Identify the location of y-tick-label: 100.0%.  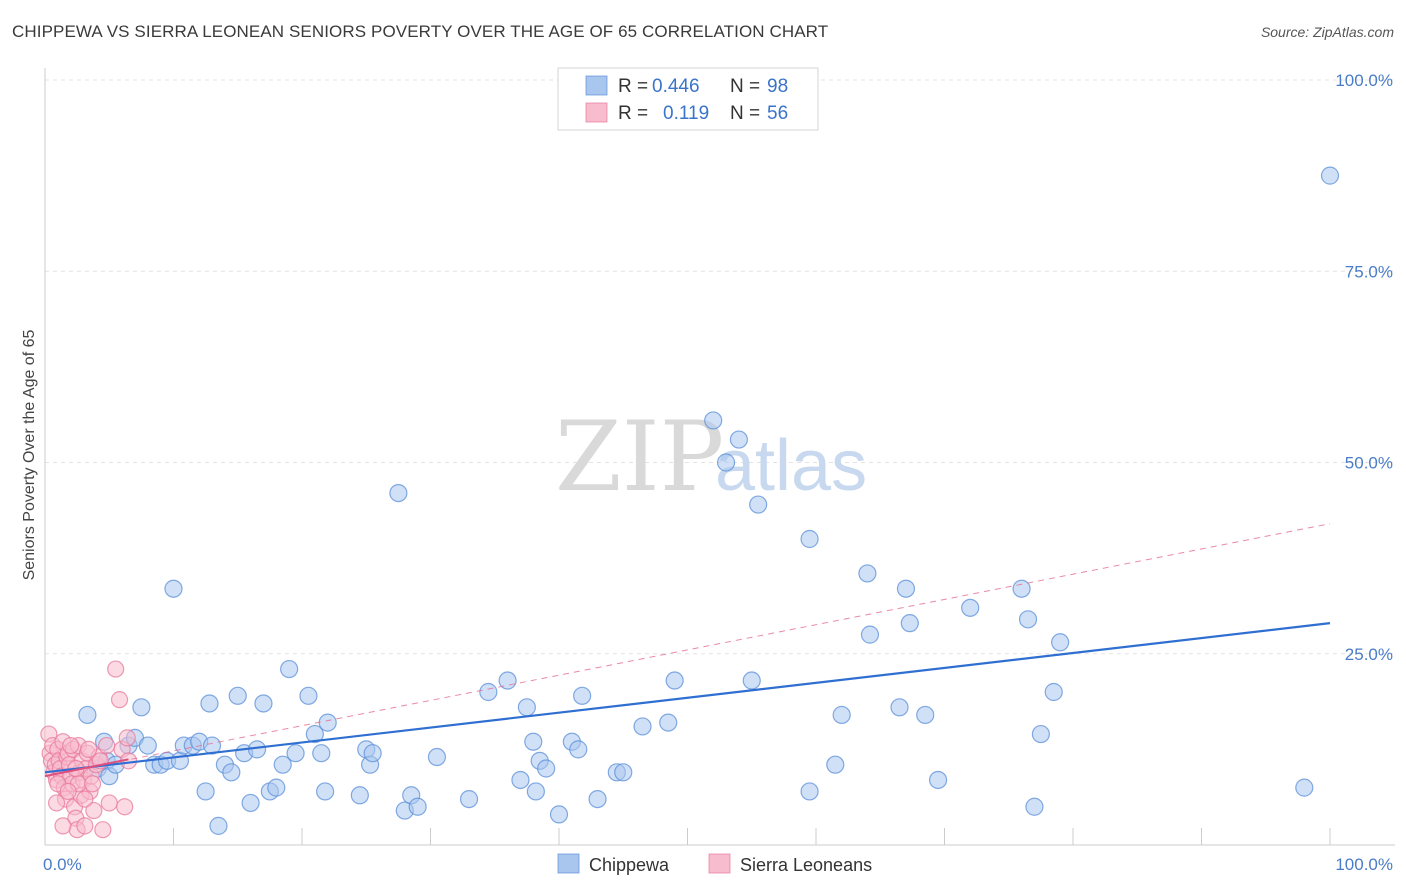
(1364, 80).